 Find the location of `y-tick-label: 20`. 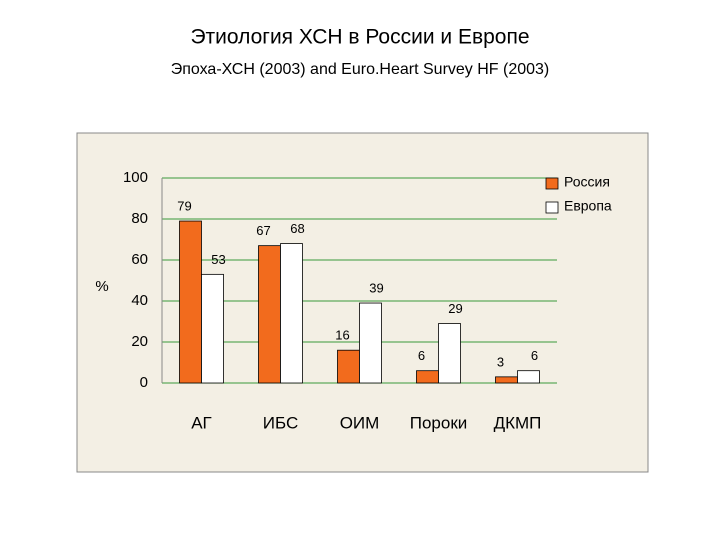

y-tick-label: 20 is located at coordinates (139, 341).